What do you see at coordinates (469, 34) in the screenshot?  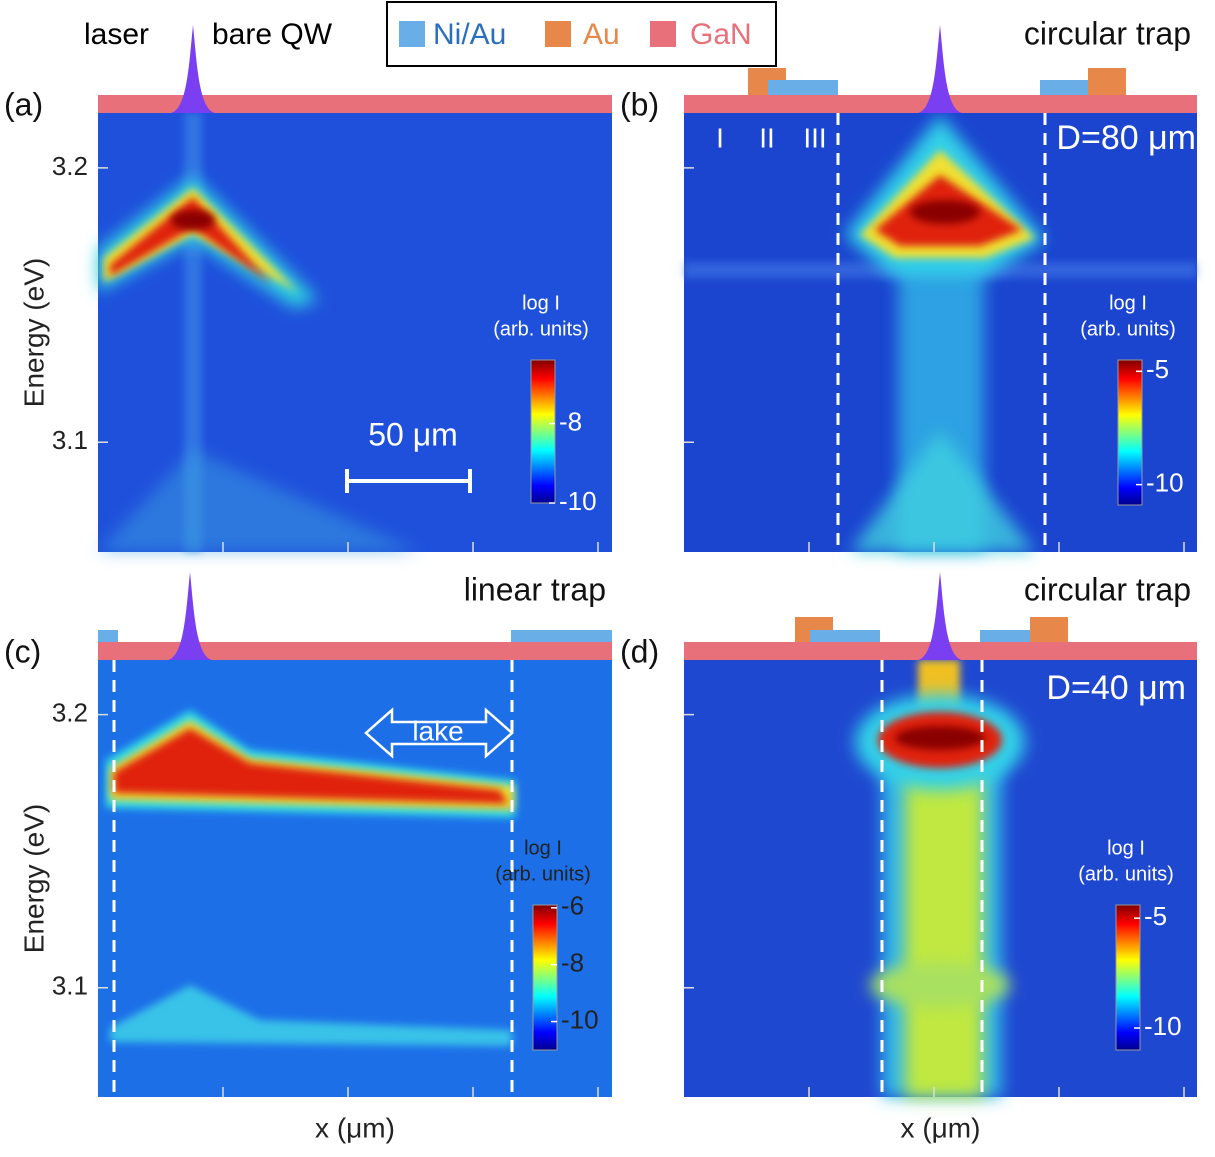 I see `legend-label: Ni/Au` at bounding box center [469, 34].